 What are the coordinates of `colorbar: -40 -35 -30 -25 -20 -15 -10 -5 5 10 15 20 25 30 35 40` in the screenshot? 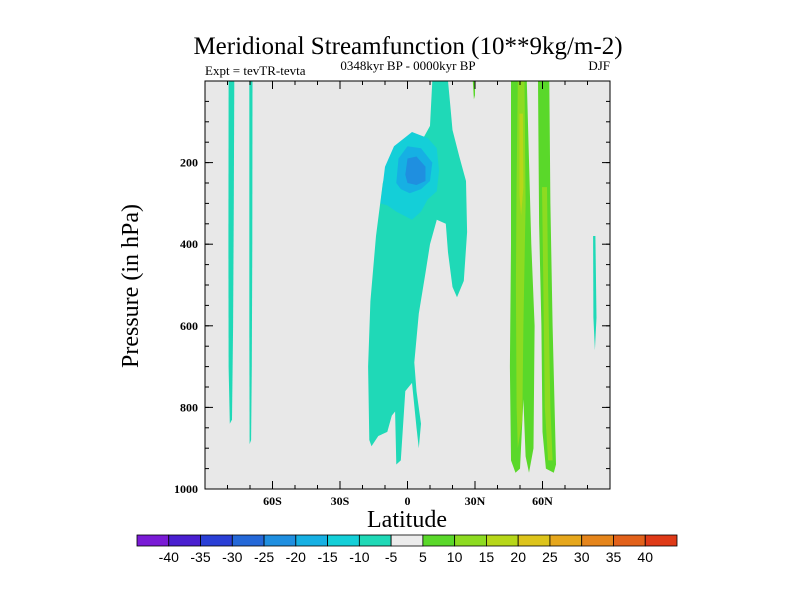 It's located at (407, 549).